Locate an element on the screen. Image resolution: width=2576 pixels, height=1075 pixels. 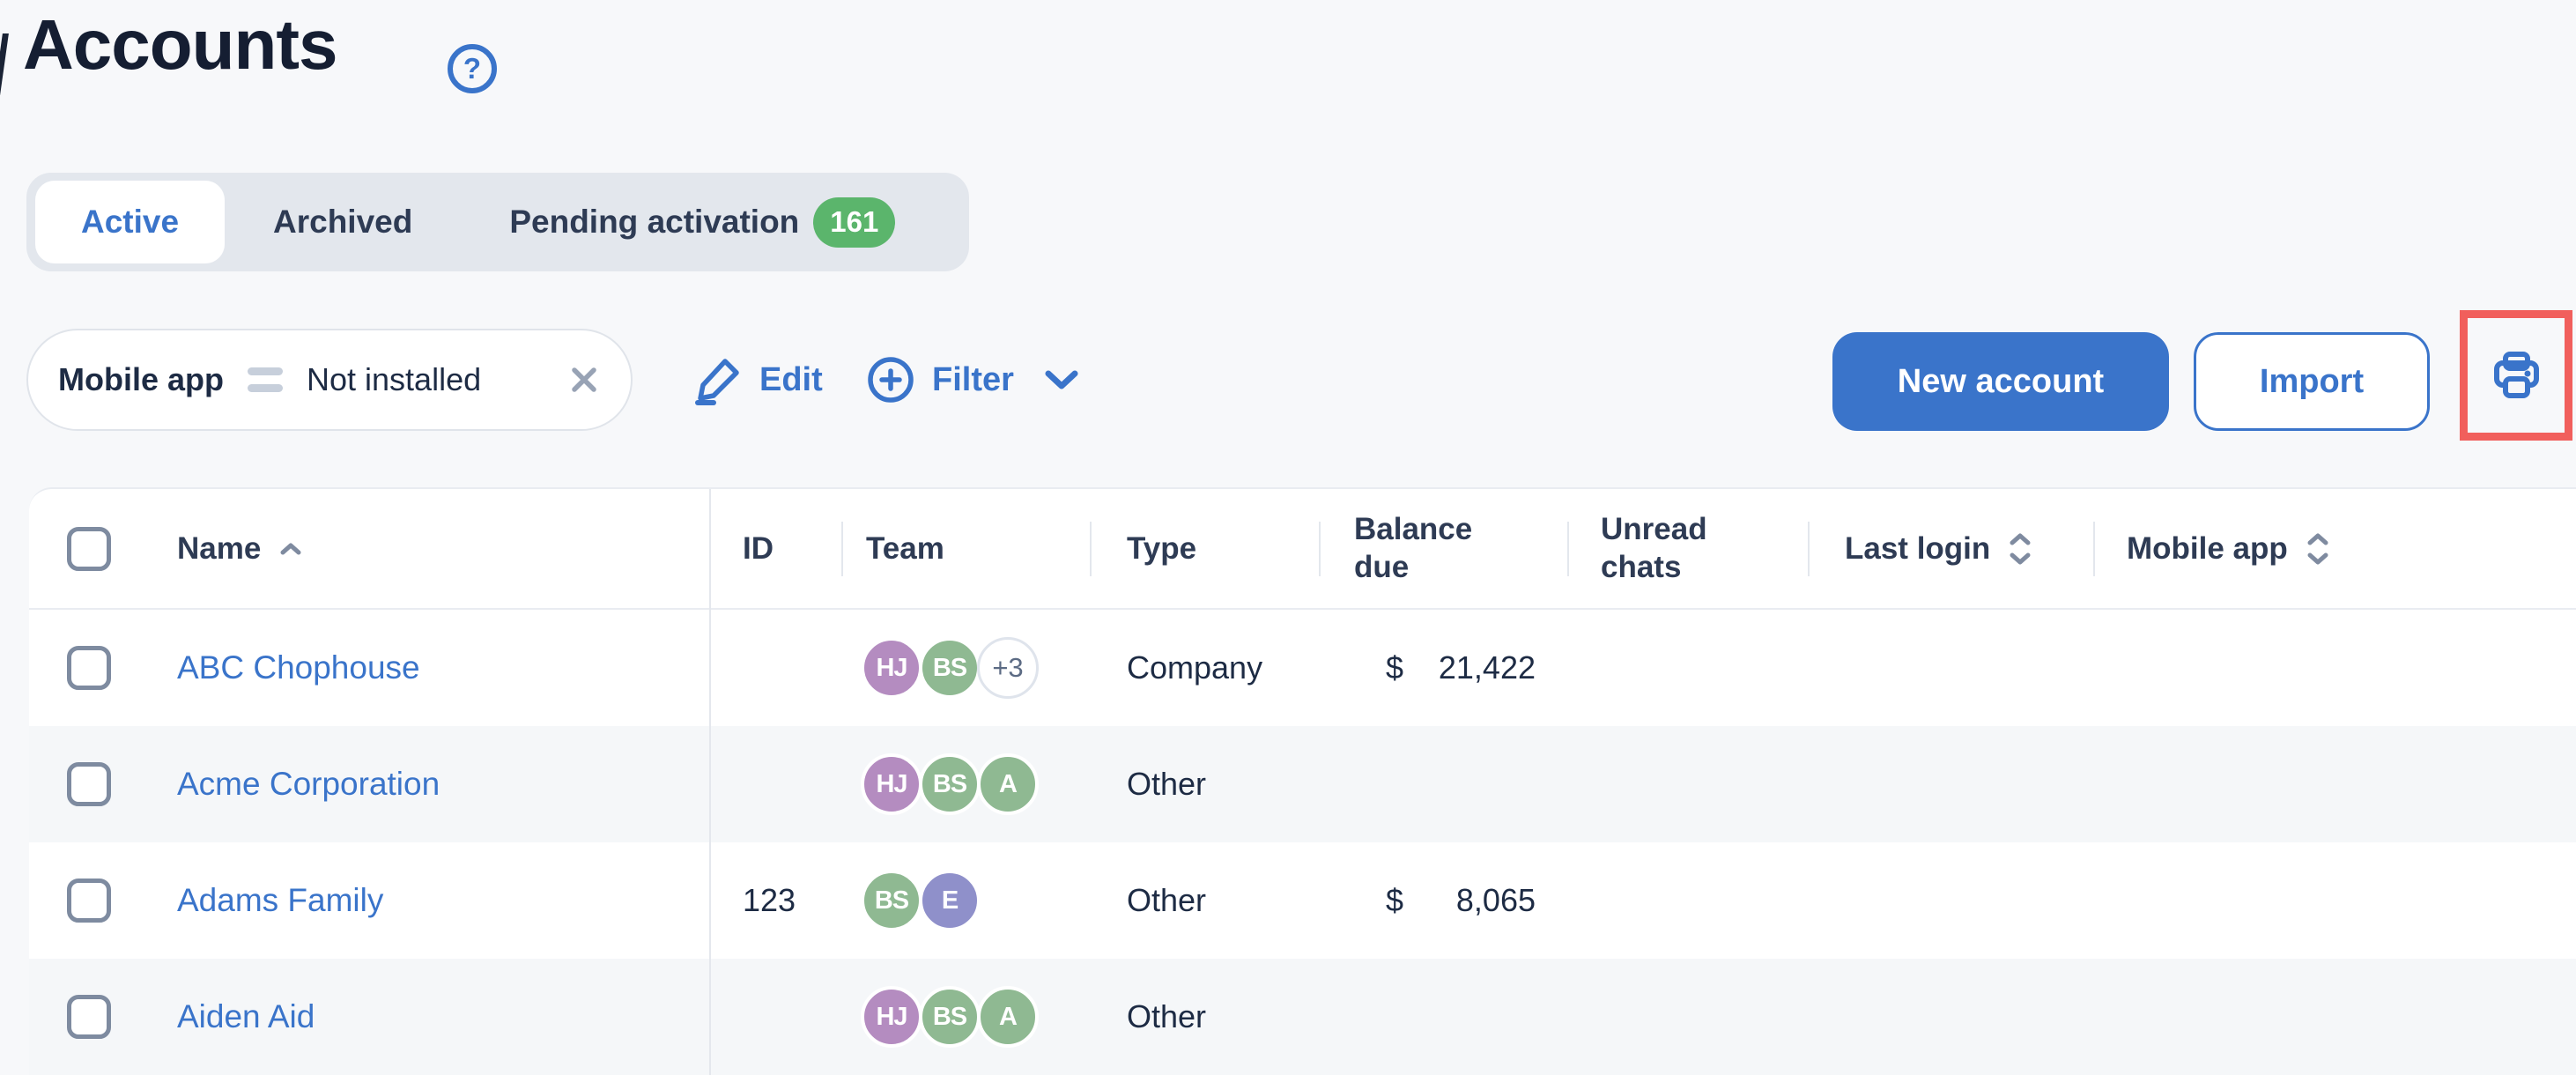
team-avatar: E is located at coordinates (950, 900).